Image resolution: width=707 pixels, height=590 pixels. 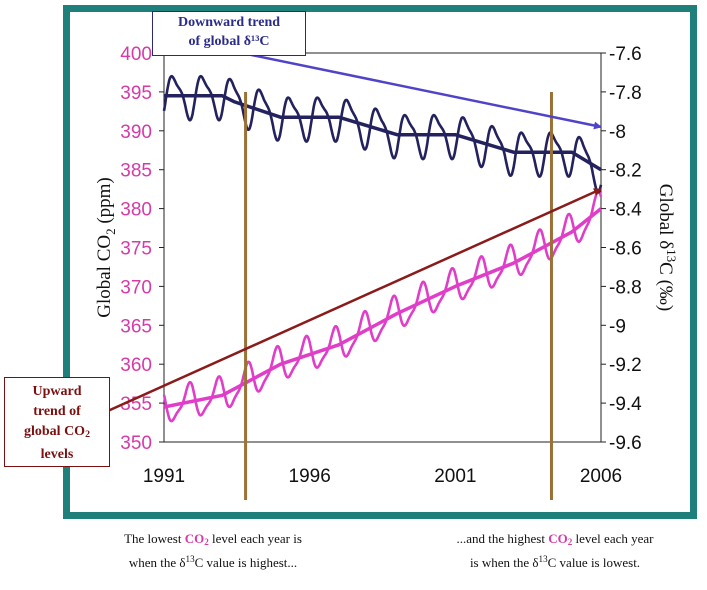 I want to click on y-right-tick-label: -7.6, so click(x=625, y=54).